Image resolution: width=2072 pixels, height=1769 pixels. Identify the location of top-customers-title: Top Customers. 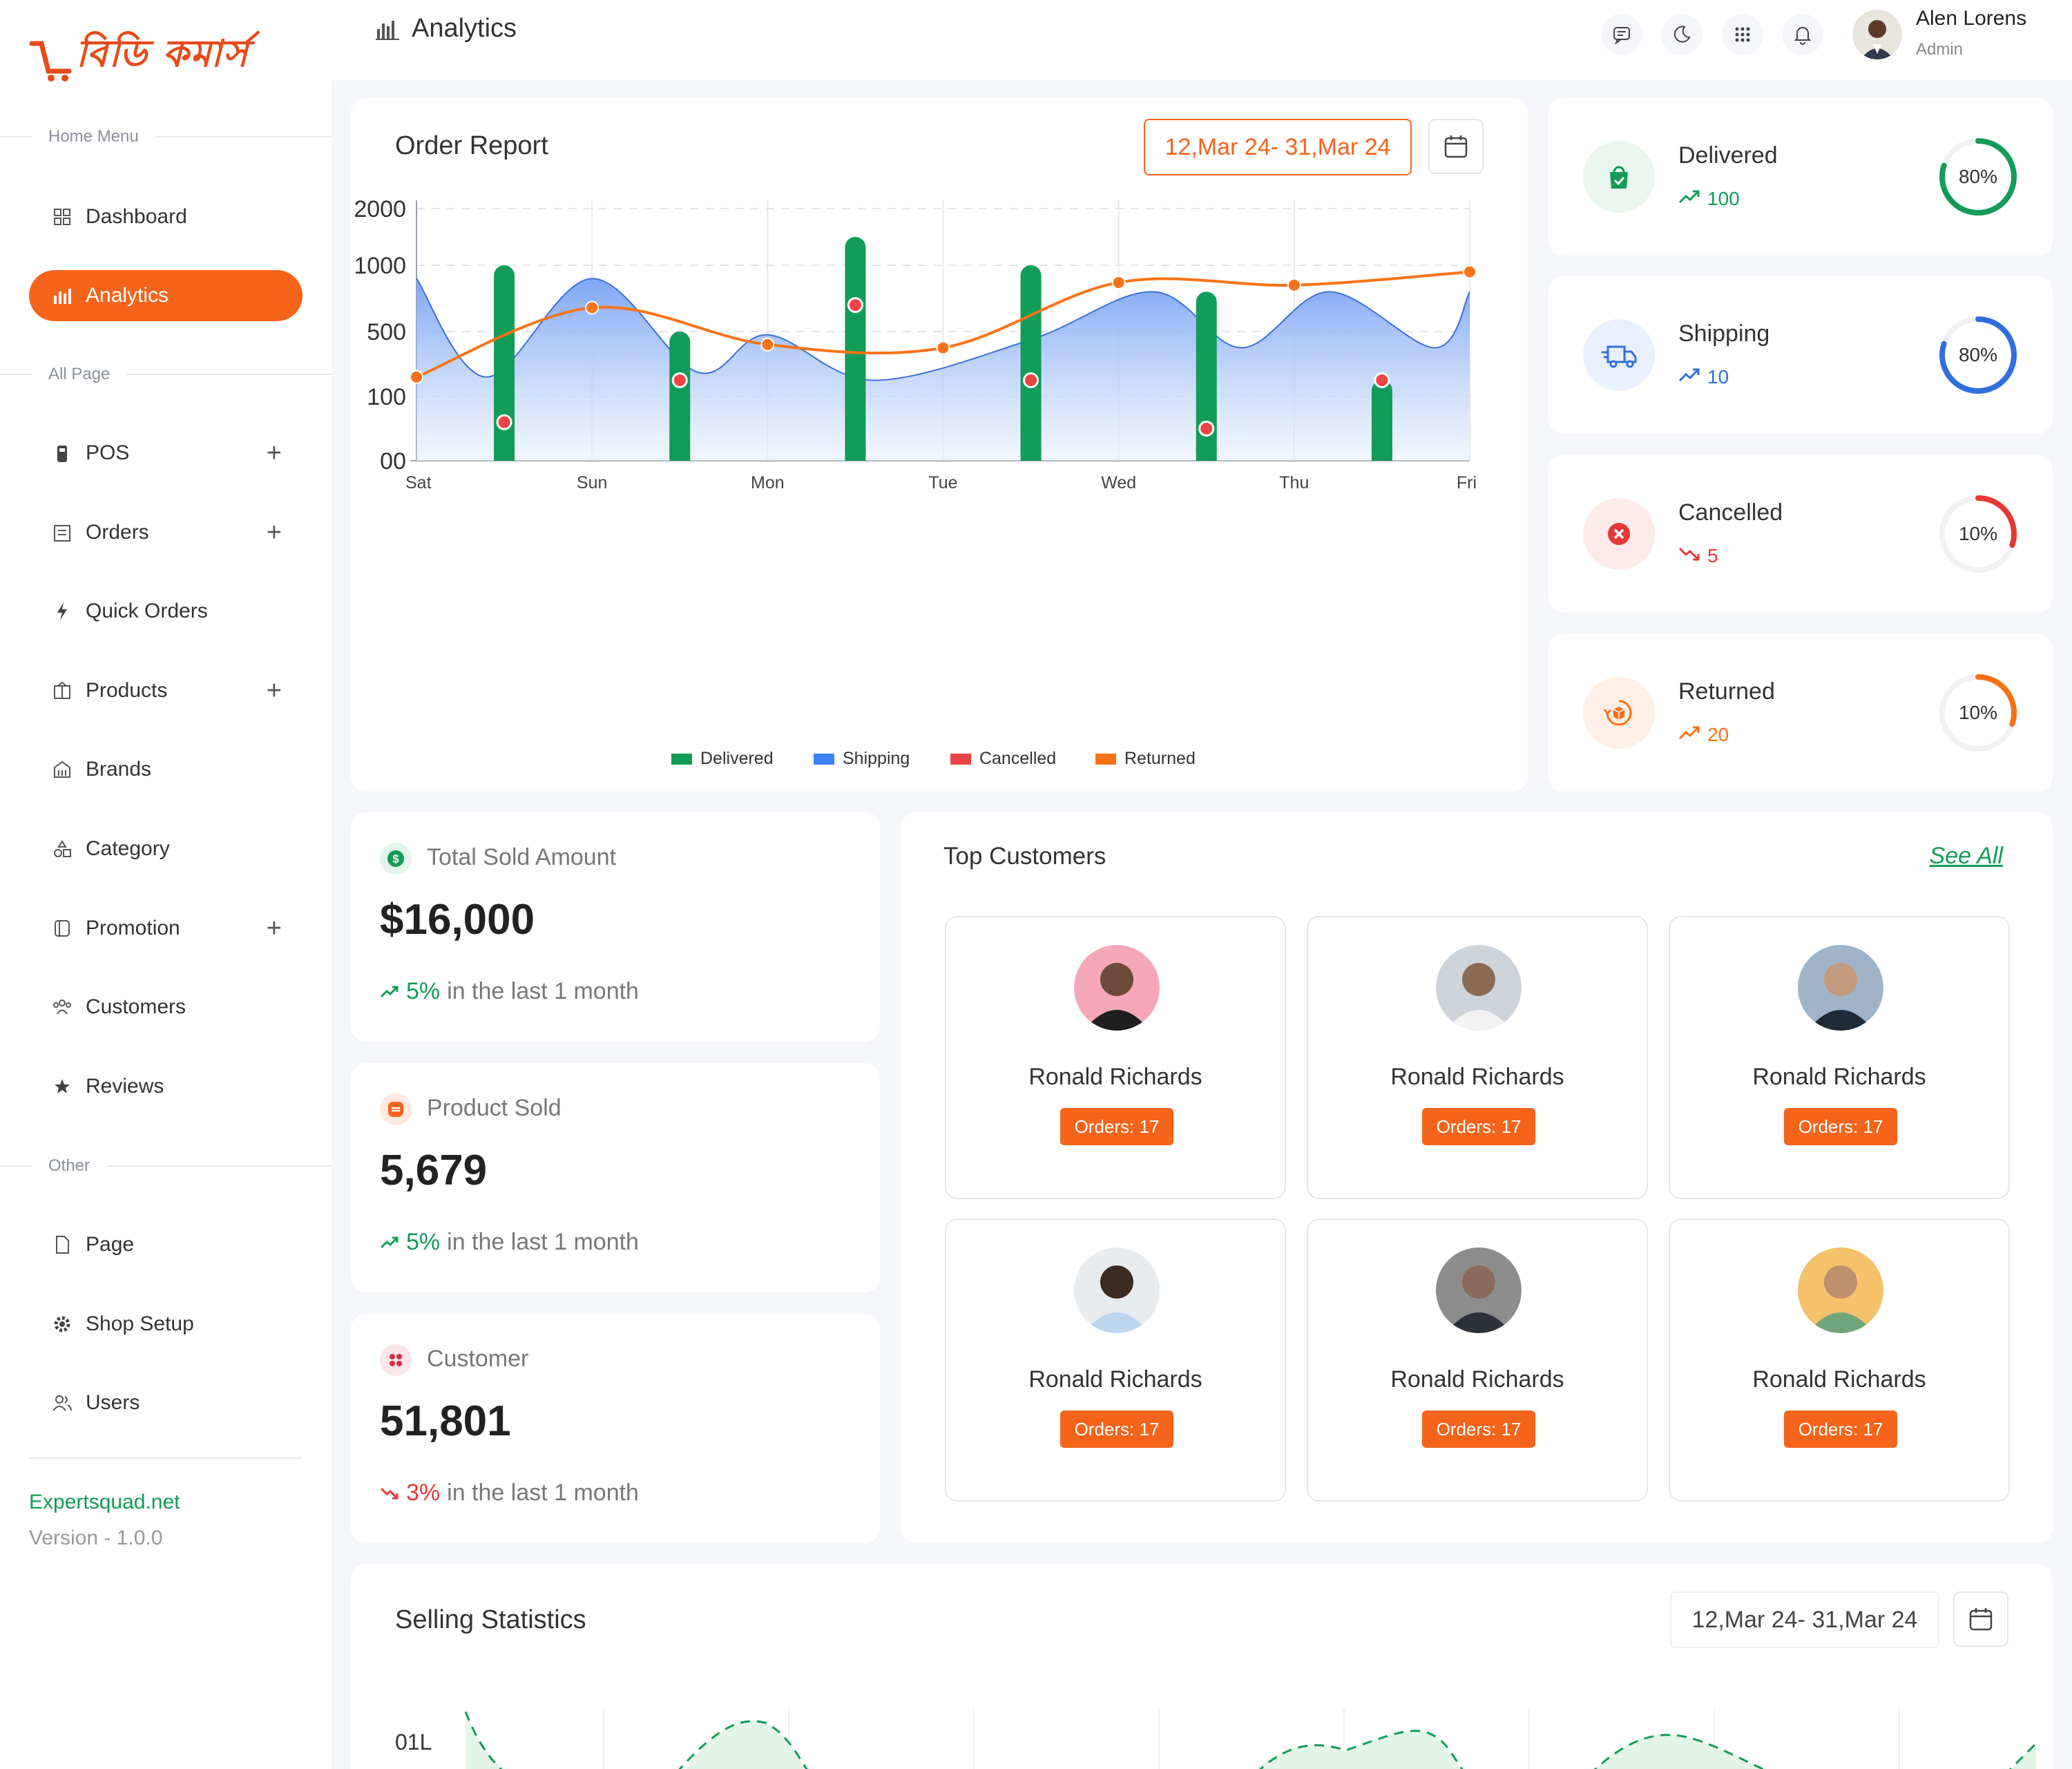
(1024, 856).